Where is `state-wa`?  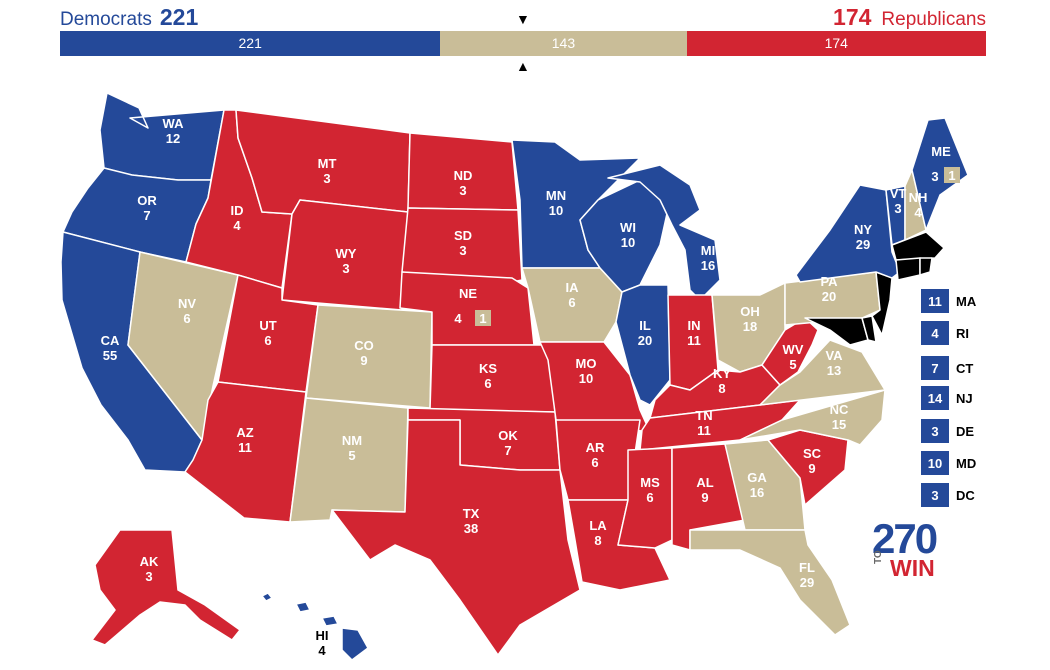 state-wa is located at coordinates (162, 136).